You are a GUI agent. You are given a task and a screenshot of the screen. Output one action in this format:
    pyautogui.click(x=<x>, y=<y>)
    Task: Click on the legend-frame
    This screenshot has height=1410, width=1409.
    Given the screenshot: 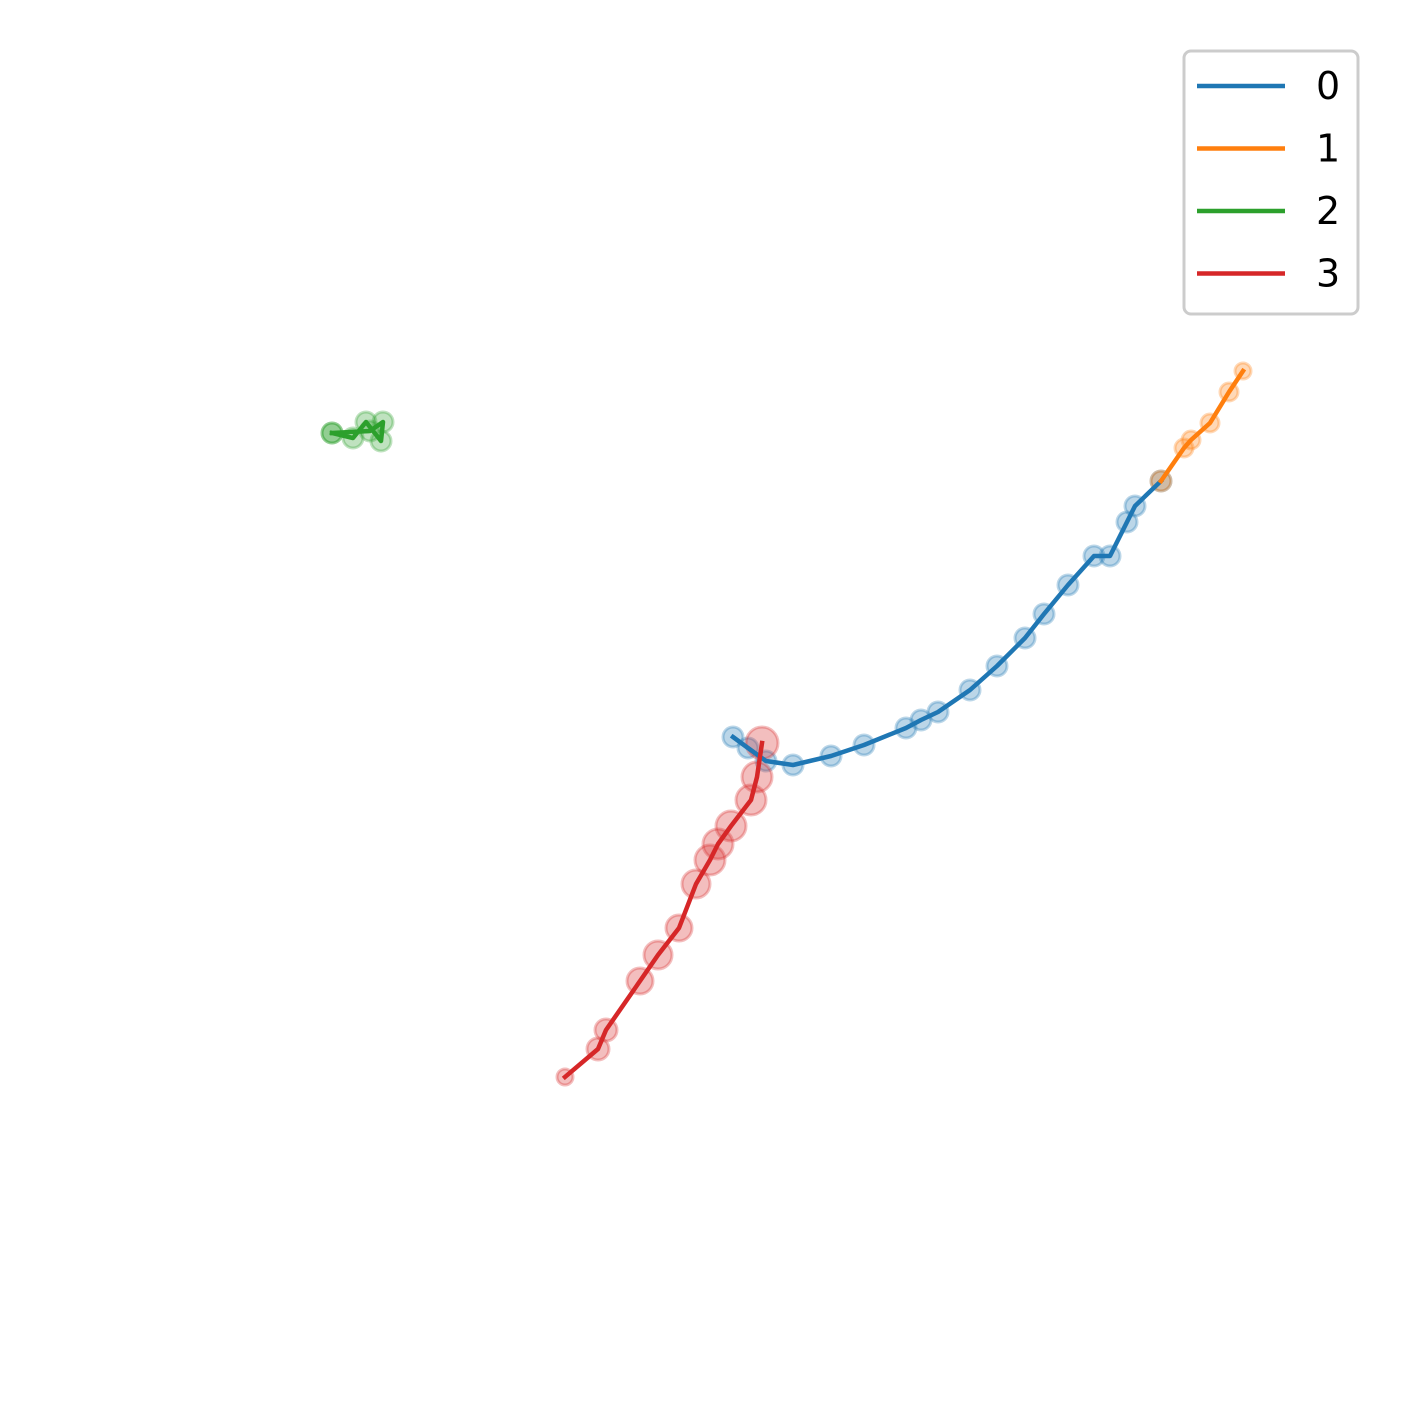 What is the action you would take?
    pyautogui.click(x=1271, y=182)
    